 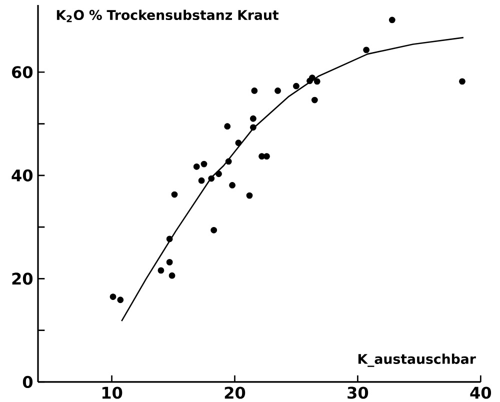 I want to click on y-tick-label: 60, so click(x=22, y=72).